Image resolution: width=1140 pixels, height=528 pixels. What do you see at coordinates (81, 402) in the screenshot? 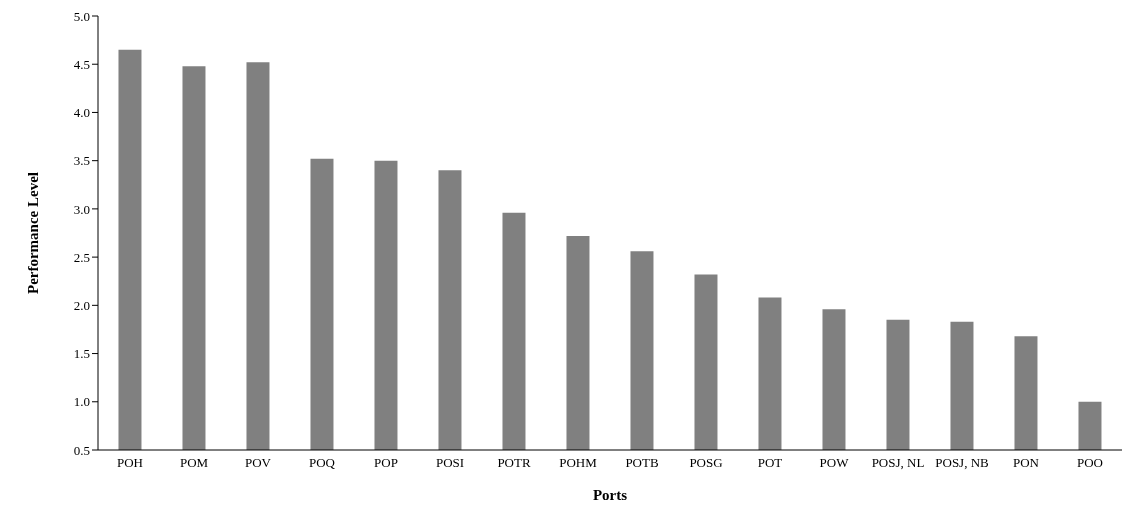
I see `y-tick-label: 1.0` at bounding box center [81, 402].